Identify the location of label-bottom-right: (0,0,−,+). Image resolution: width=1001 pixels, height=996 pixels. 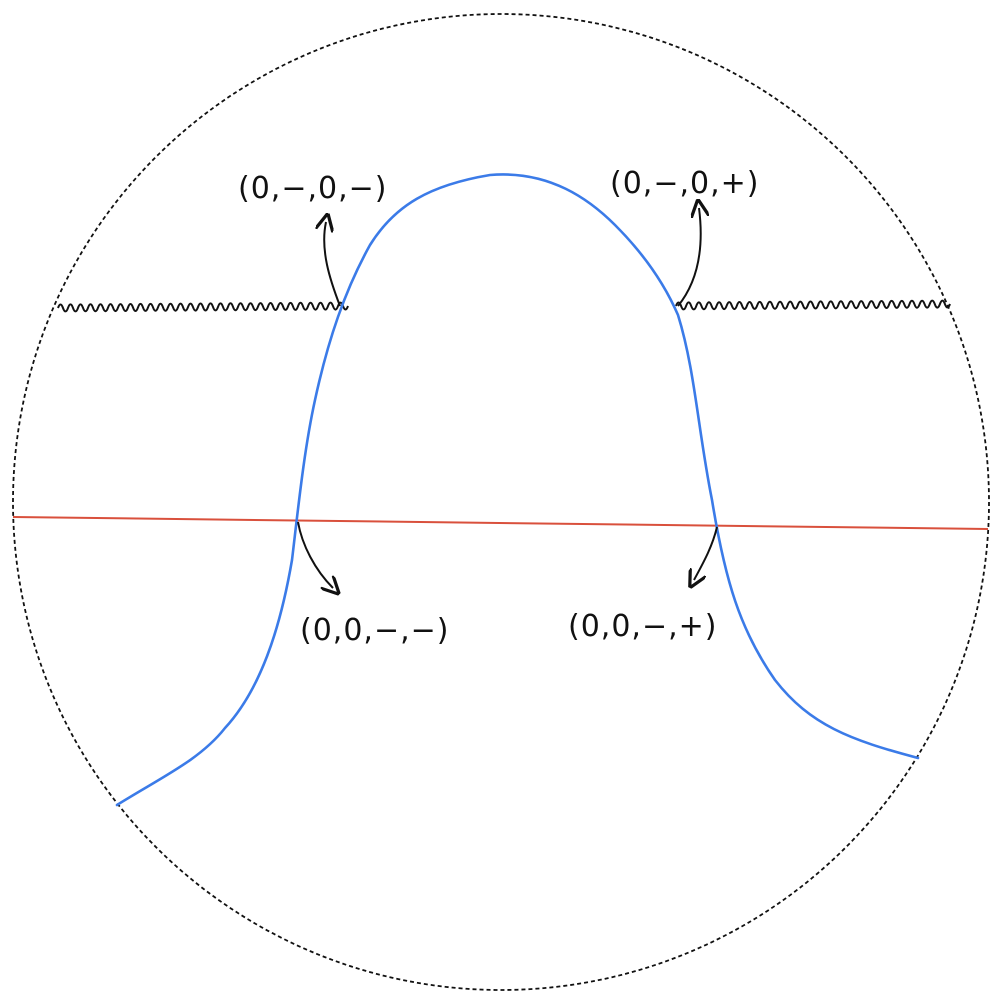
(642, 626).